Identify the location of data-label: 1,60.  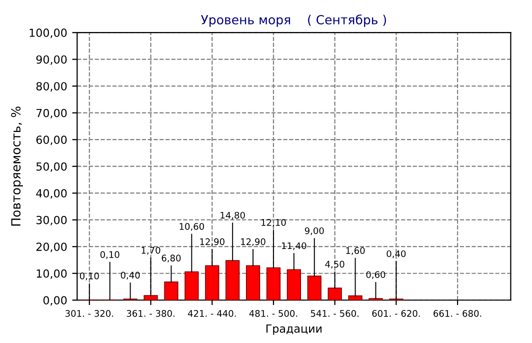
(355, 251).